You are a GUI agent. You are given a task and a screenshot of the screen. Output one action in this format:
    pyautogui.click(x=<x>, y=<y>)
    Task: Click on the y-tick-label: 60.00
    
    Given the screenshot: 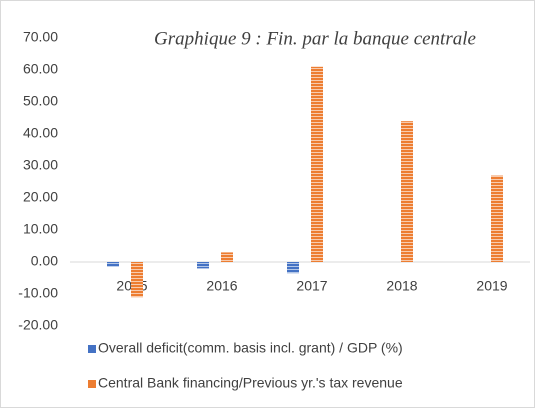 What is the action you would take?
    pyautogui.click(x=40, y=69)
    